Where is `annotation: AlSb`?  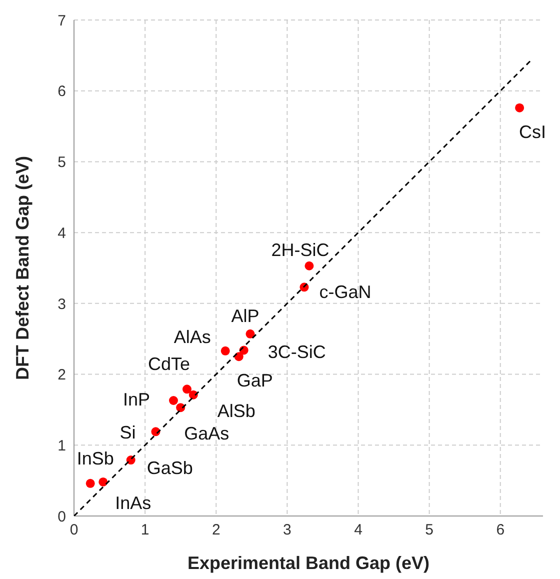 annotation: AlSb is located at coordinates (236, 410).